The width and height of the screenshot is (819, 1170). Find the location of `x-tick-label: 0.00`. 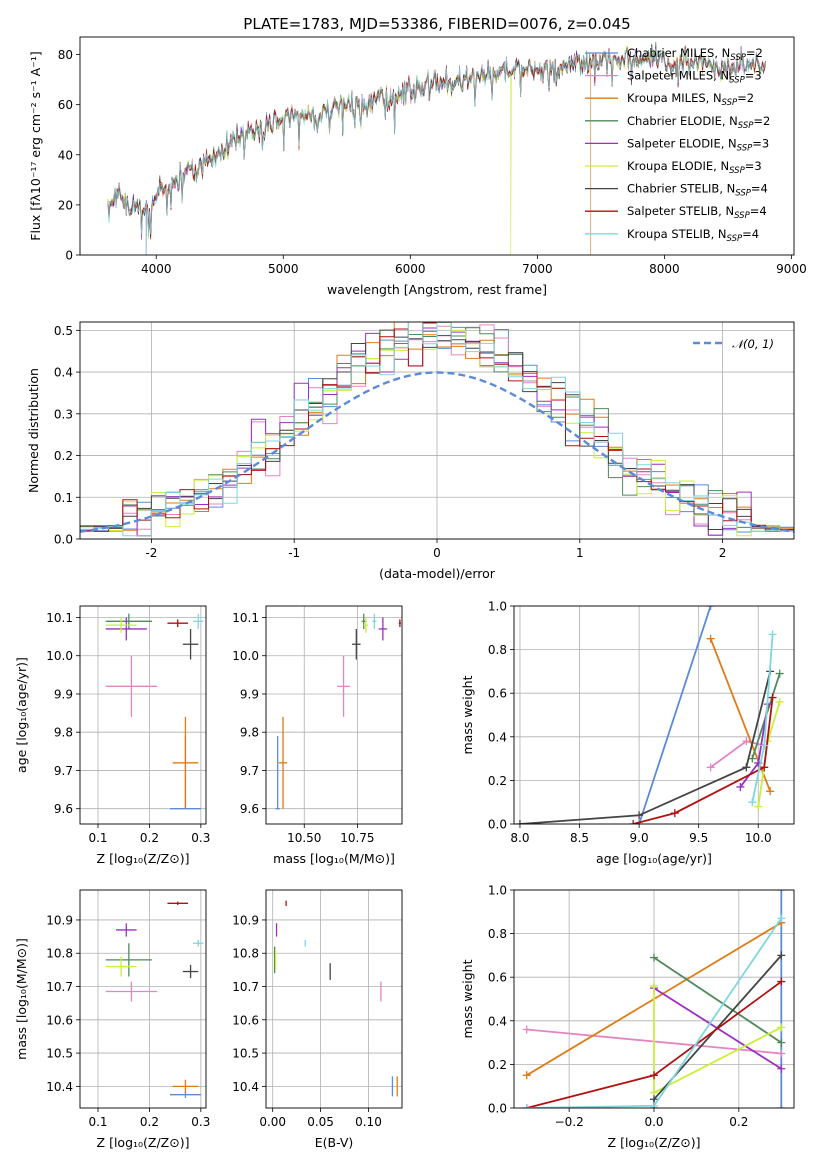

x-tick-label: 0.00 is located at coordinates (272, 1122).